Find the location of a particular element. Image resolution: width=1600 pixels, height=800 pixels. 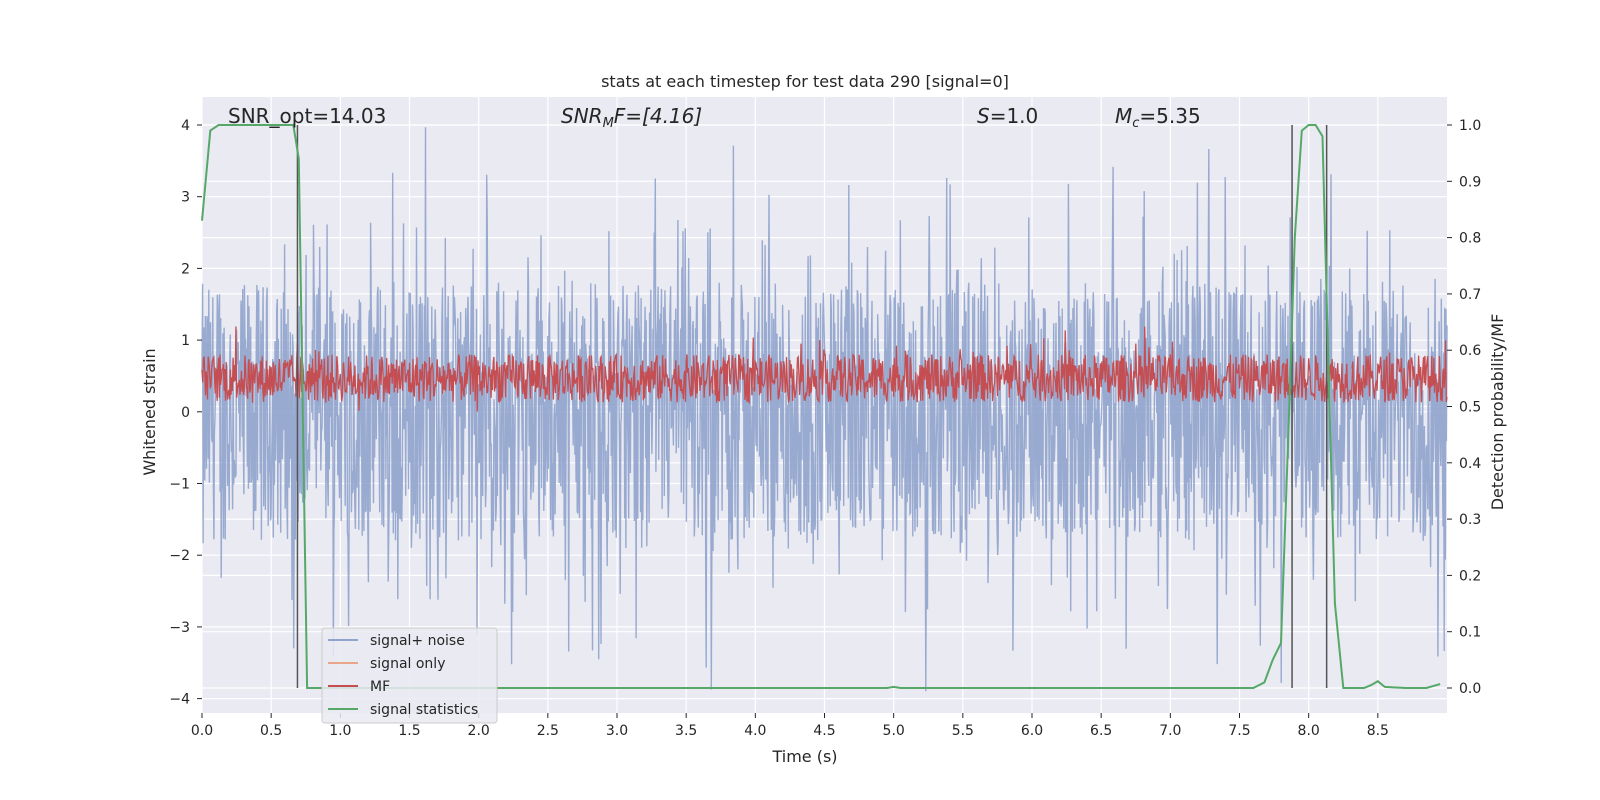

x-tick-label: 4.5 is located at coordinates (824, 731).